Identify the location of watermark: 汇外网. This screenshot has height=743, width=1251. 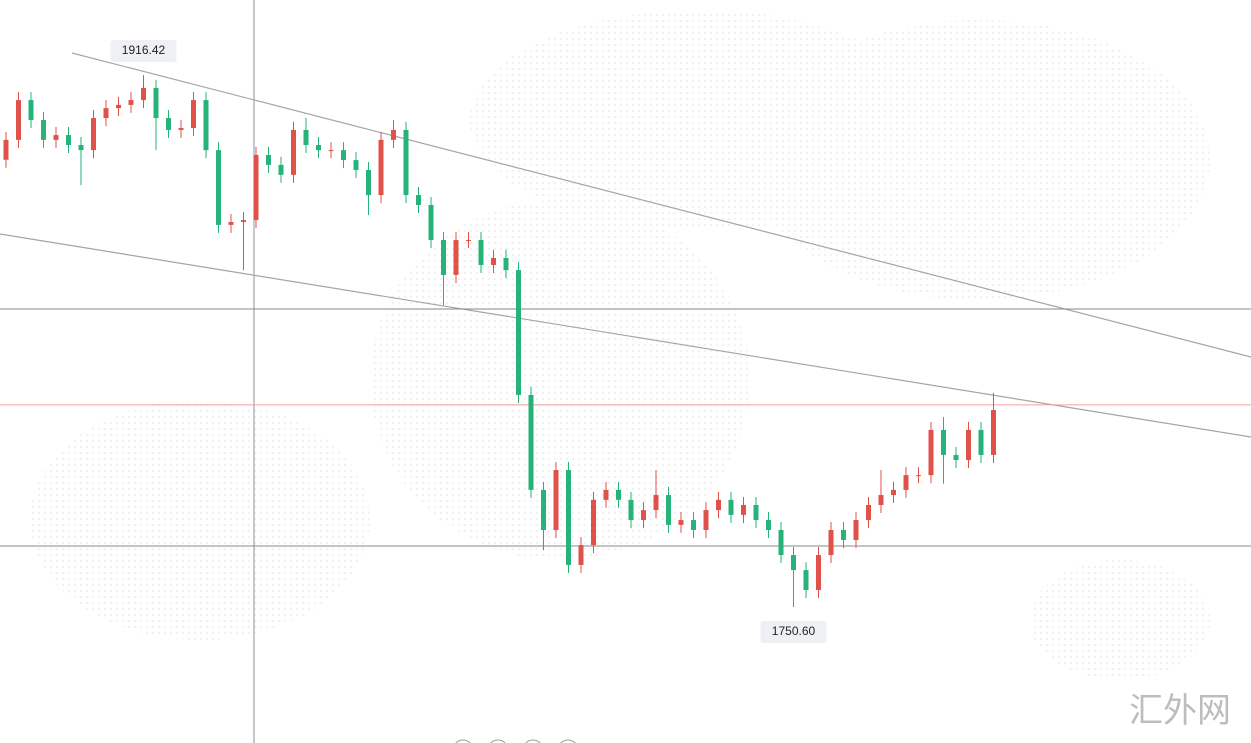
(1180, 711).